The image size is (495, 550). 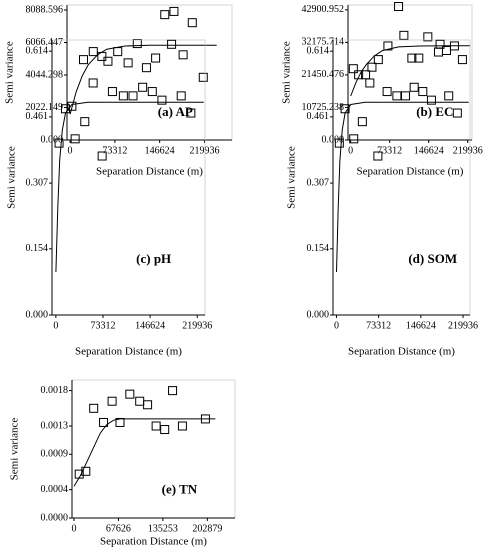 I want to click on x-tick-label: 0, so click(x=336, y=325).